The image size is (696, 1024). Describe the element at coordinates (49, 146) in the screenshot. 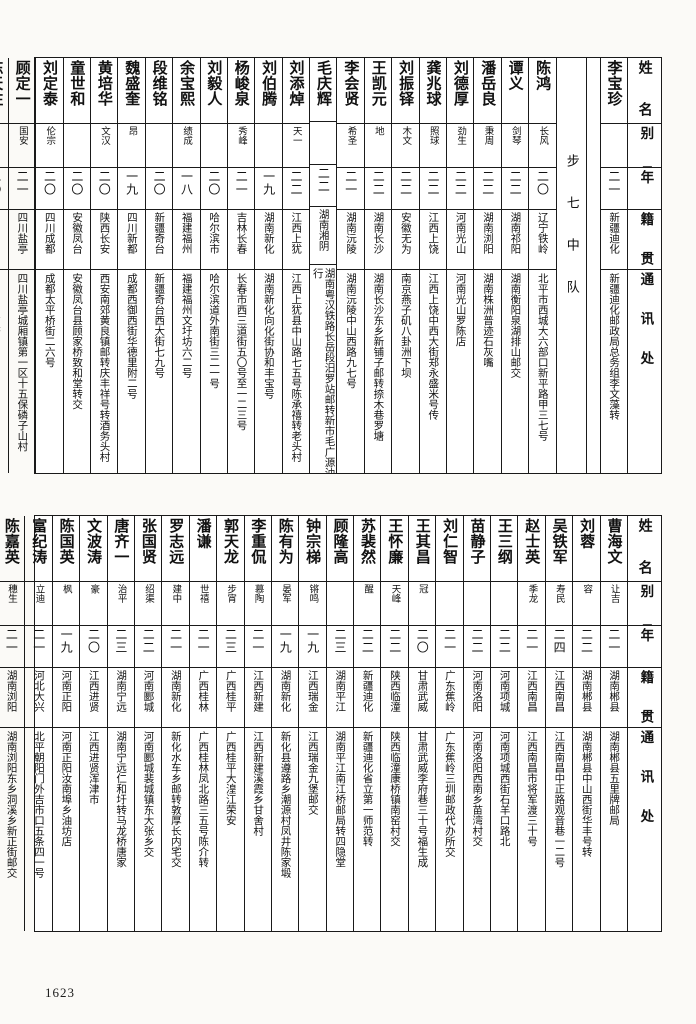

I see `entry-alias: 伦宗` at that location.